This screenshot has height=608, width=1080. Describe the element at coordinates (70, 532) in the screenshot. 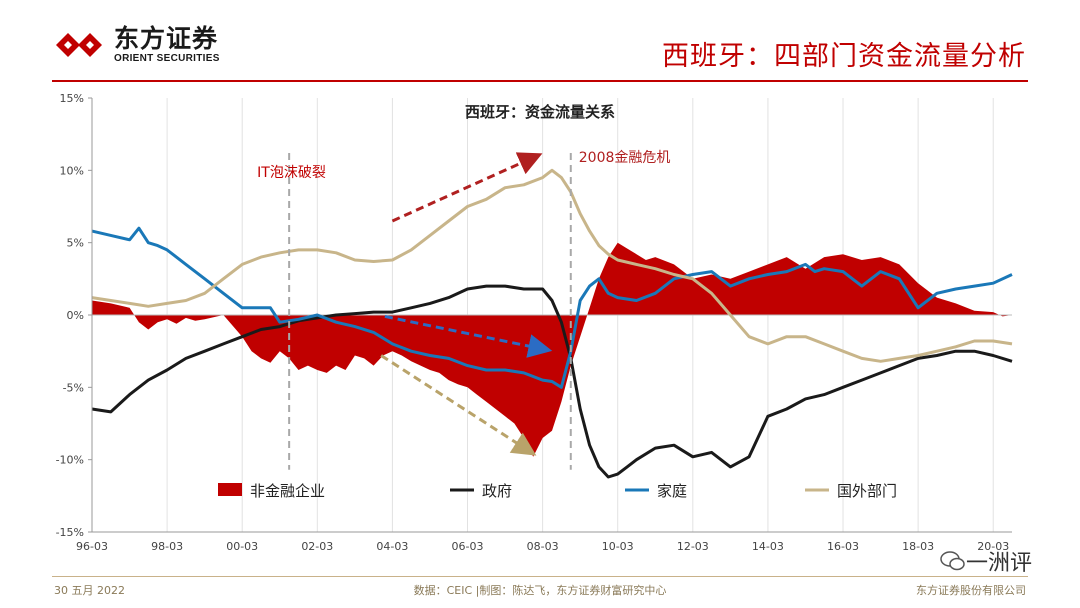

I see `y-tick-label: -15%` at that location.